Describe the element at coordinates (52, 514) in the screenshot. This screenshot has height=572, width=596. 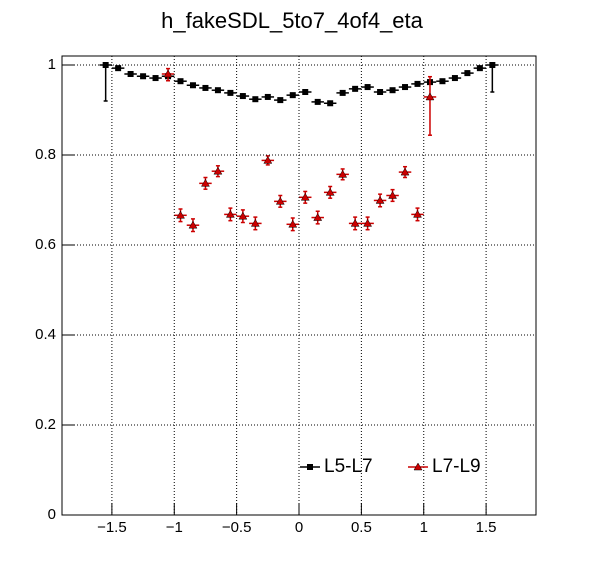
I see `y-tick-label: 0` at that location.